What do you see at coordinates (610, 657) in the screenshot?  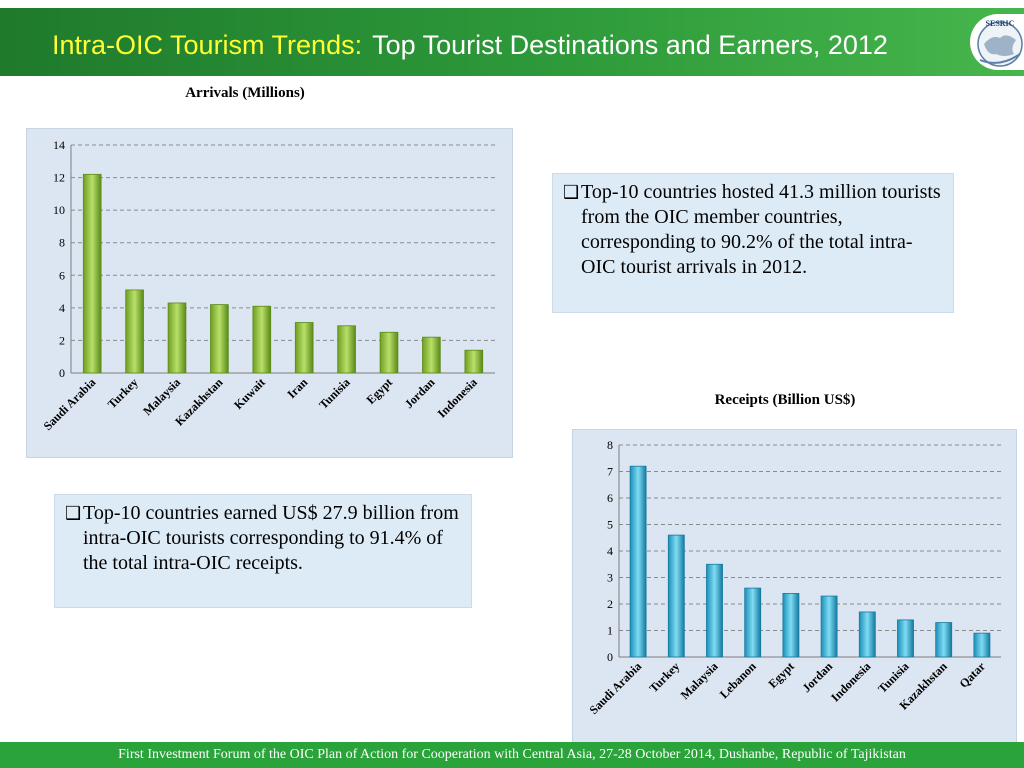 I see `y-tick-label-1-0: 0` at bounding box center [610, 657].